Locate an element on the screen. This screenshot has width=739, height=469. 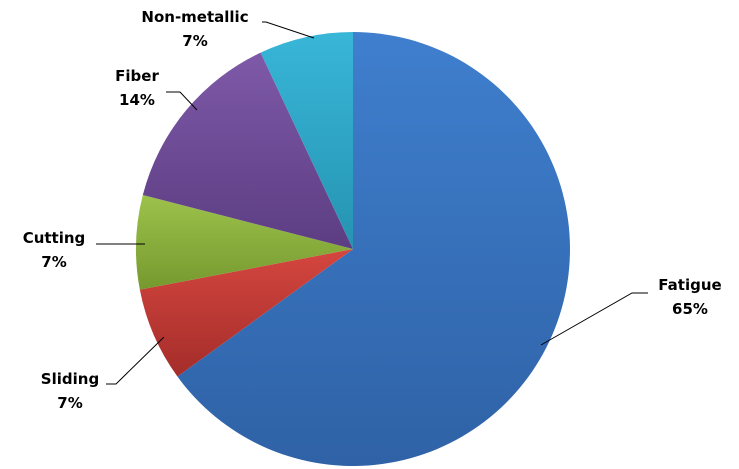
leader-line-sliding is located at coordinates (135, 360).